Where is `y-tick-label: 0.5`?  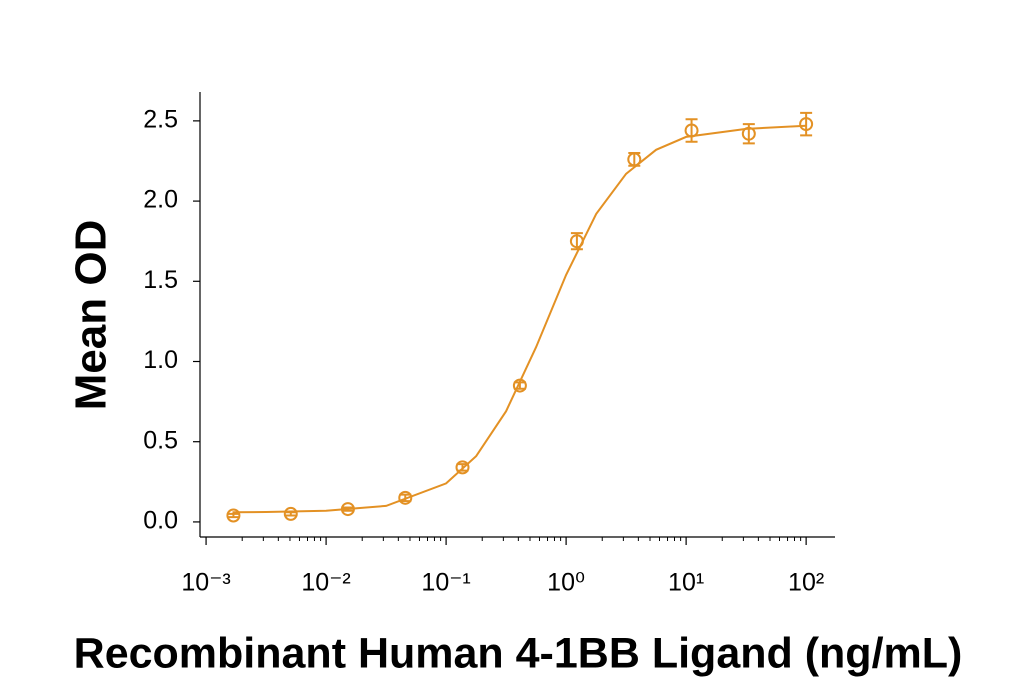 y-tick-label: 0.5 is located at coordinates (160, 440).